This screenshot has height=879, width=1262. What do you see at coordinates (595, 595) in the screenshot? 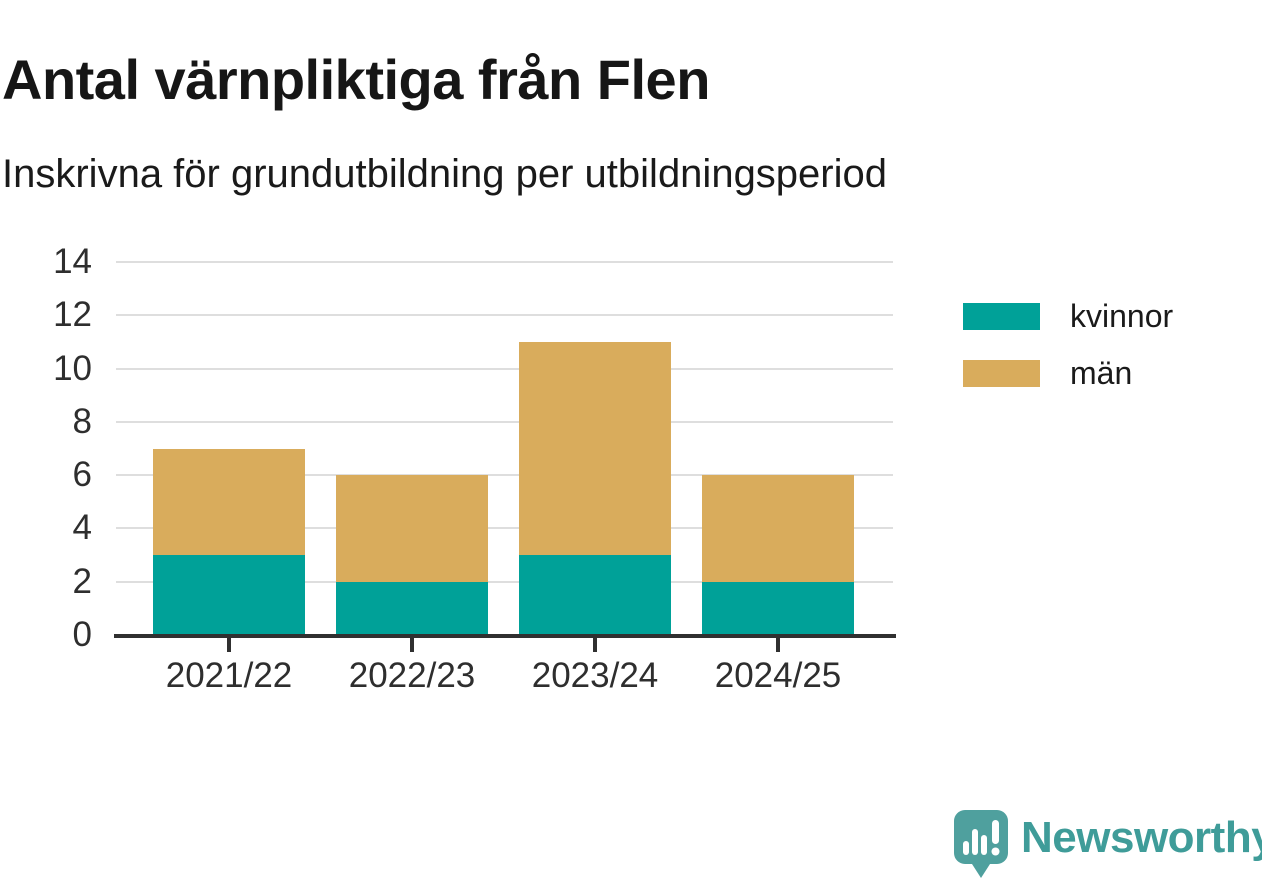
I see `bar-kvinnor-2023/24` at bounding box center [595, 595].